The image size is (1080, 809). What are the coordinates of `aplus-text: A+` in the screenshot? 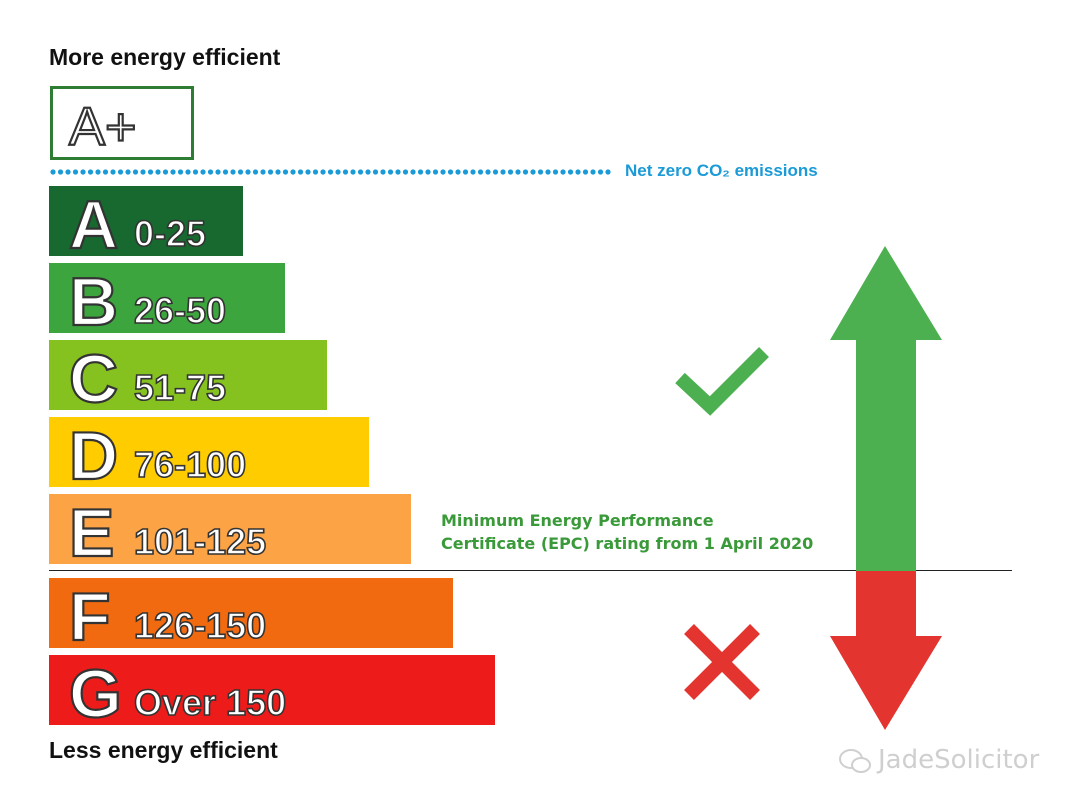 It's located at (103, 127).